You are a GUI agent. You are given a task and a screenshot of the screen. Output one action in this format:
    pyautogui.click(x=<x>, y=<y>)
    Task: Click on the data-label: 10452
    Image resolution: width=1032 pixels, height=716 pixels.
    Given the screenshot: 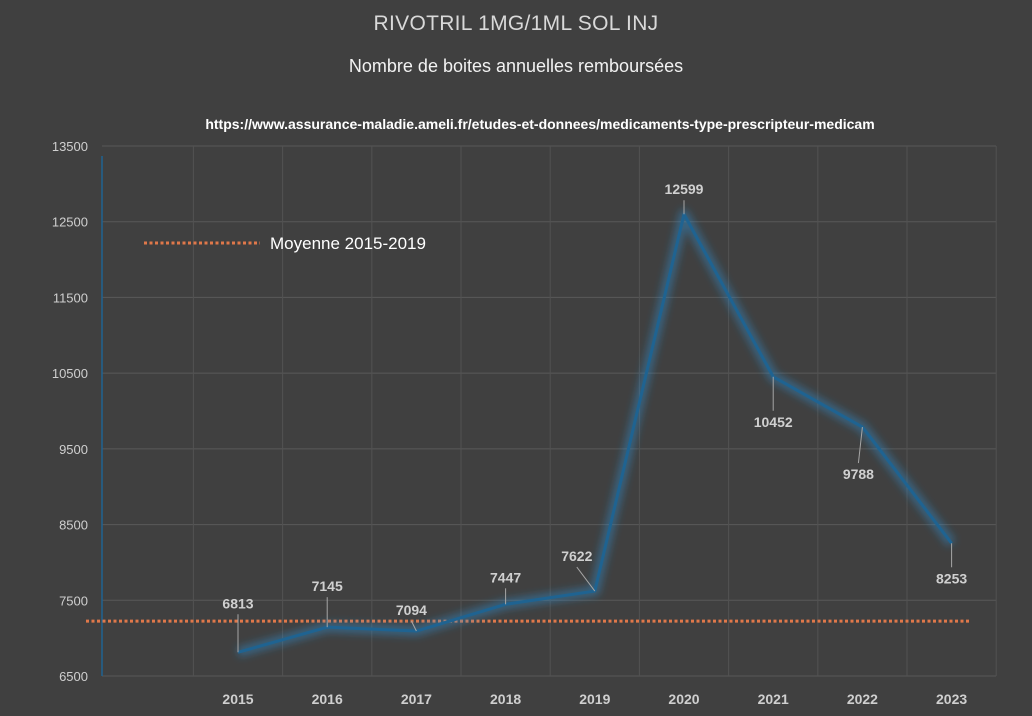 What is the action you would take?
    pyautogui.click(x=773, y=422)
    